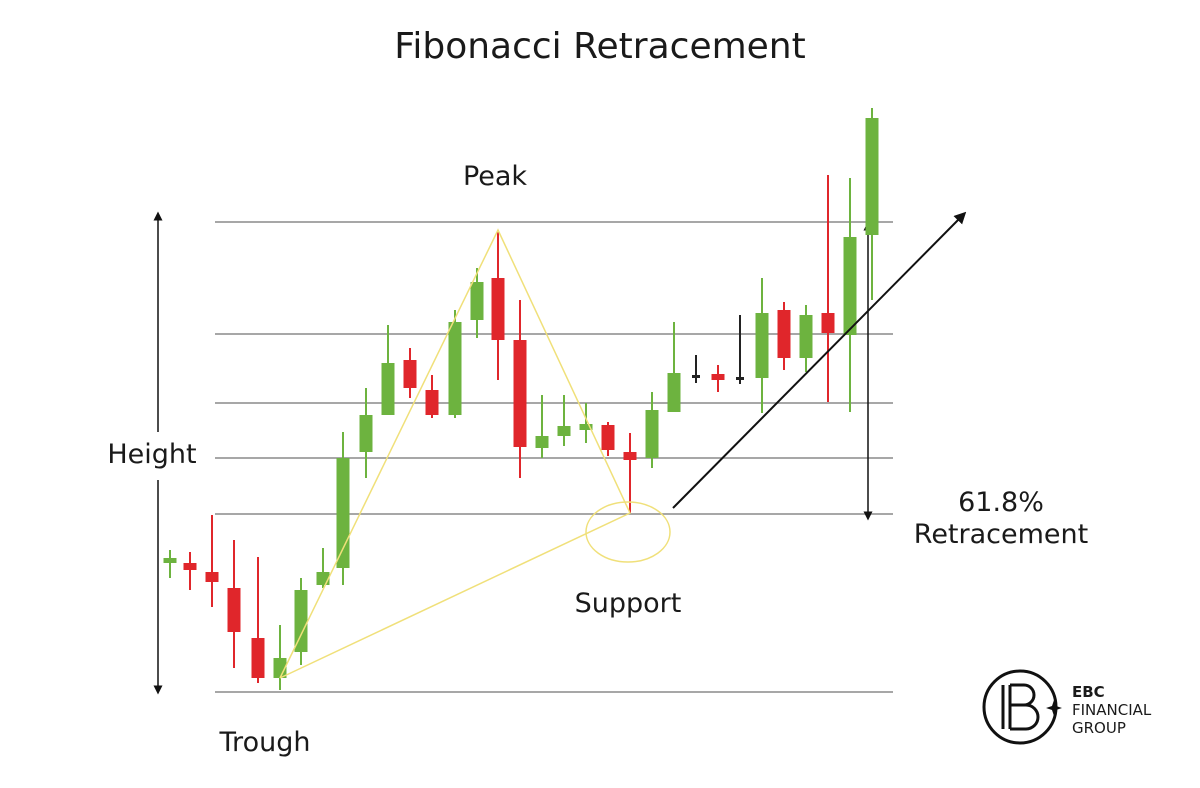  What do you see at coordinates (1088, 692) in the screenshot?
I see `logo-brand: EBC` at bounding box center [1088, 692].